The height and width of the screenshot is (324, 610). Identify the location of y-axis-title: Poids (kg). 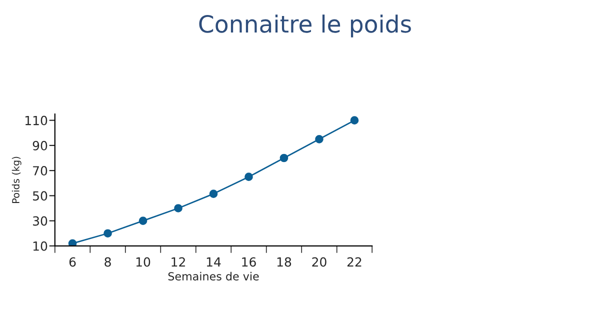
(17, 179).